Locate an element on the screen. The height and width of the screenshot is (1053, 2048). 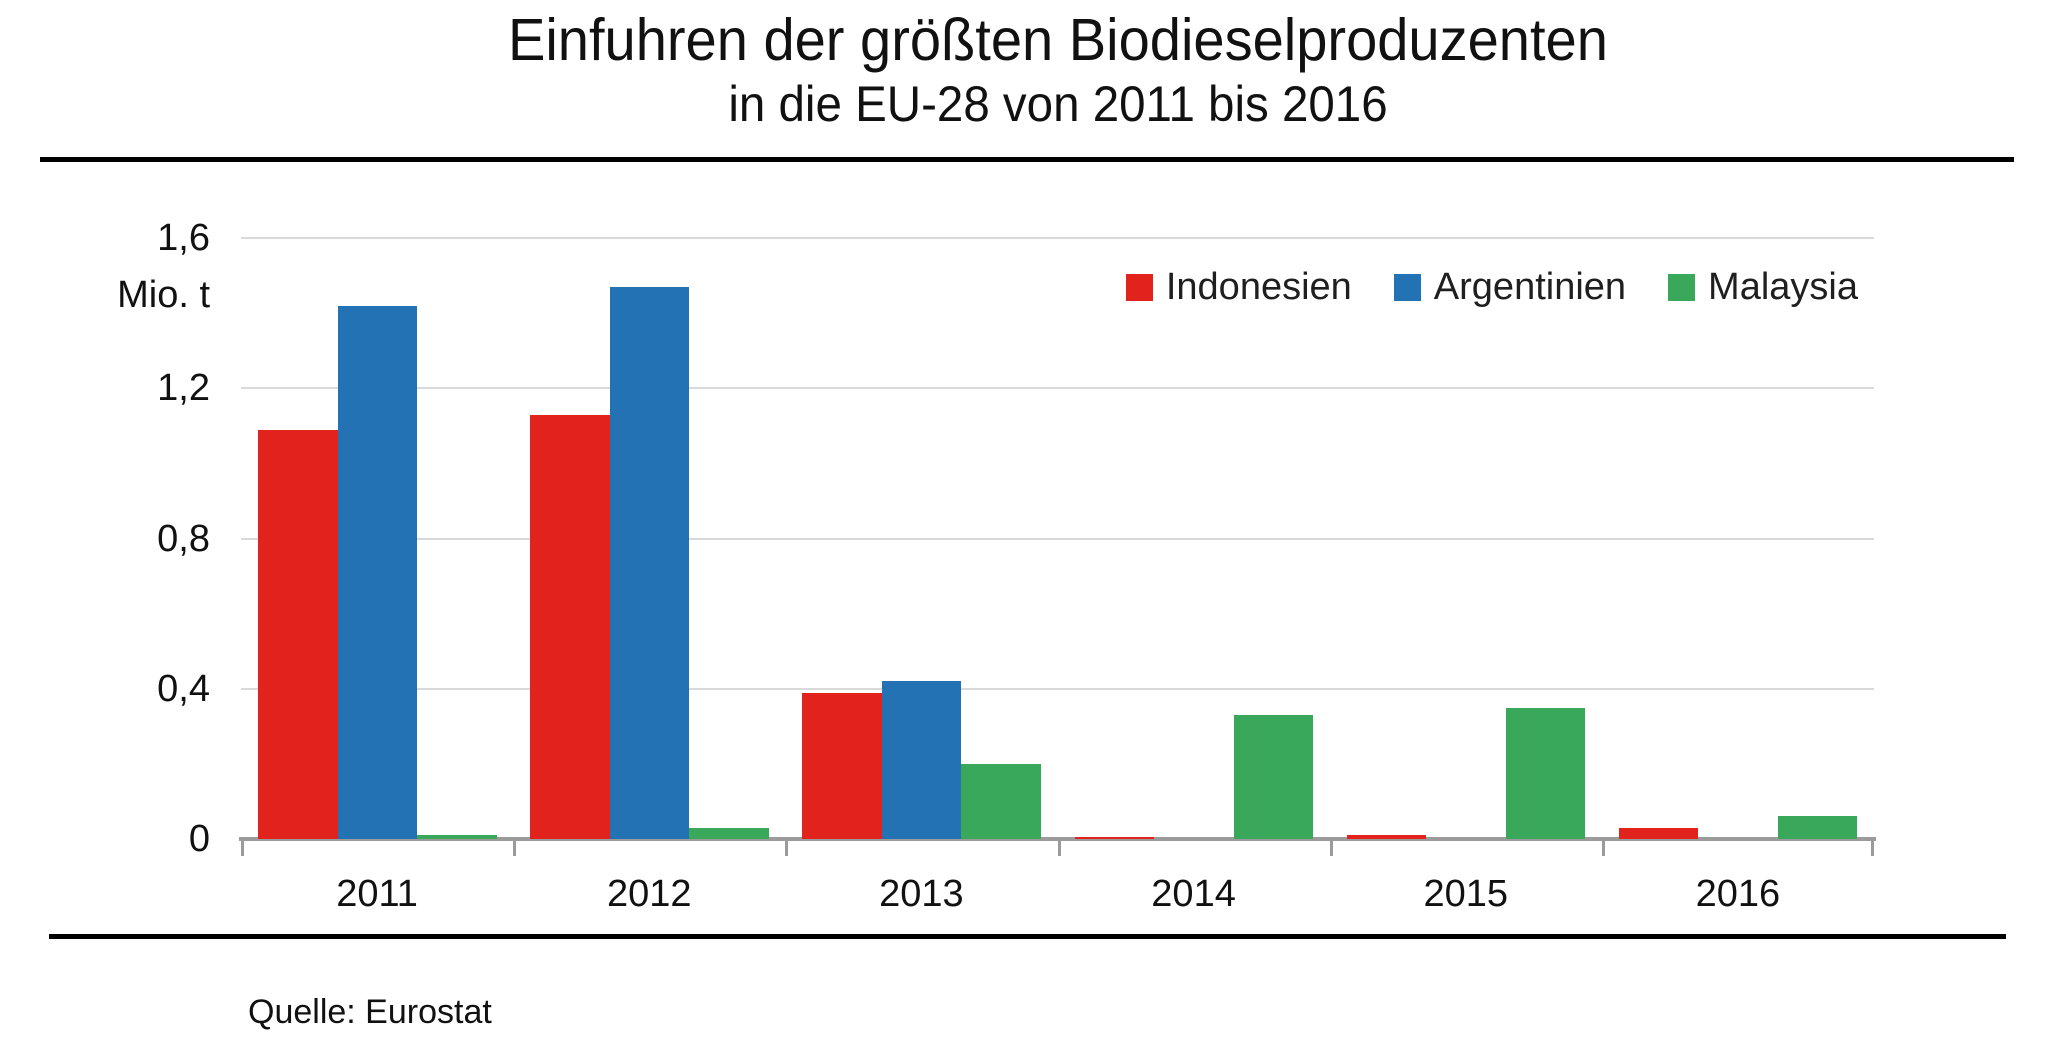
gridline-0.4 is located at coordinates (1057, 688).